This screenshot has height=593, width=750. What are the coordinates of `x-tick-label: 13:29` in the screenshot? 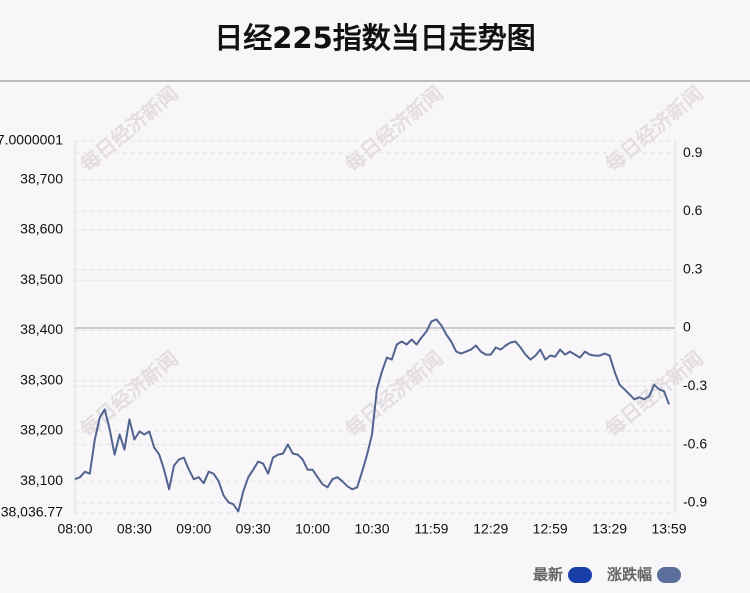 It's located at (609, 529).